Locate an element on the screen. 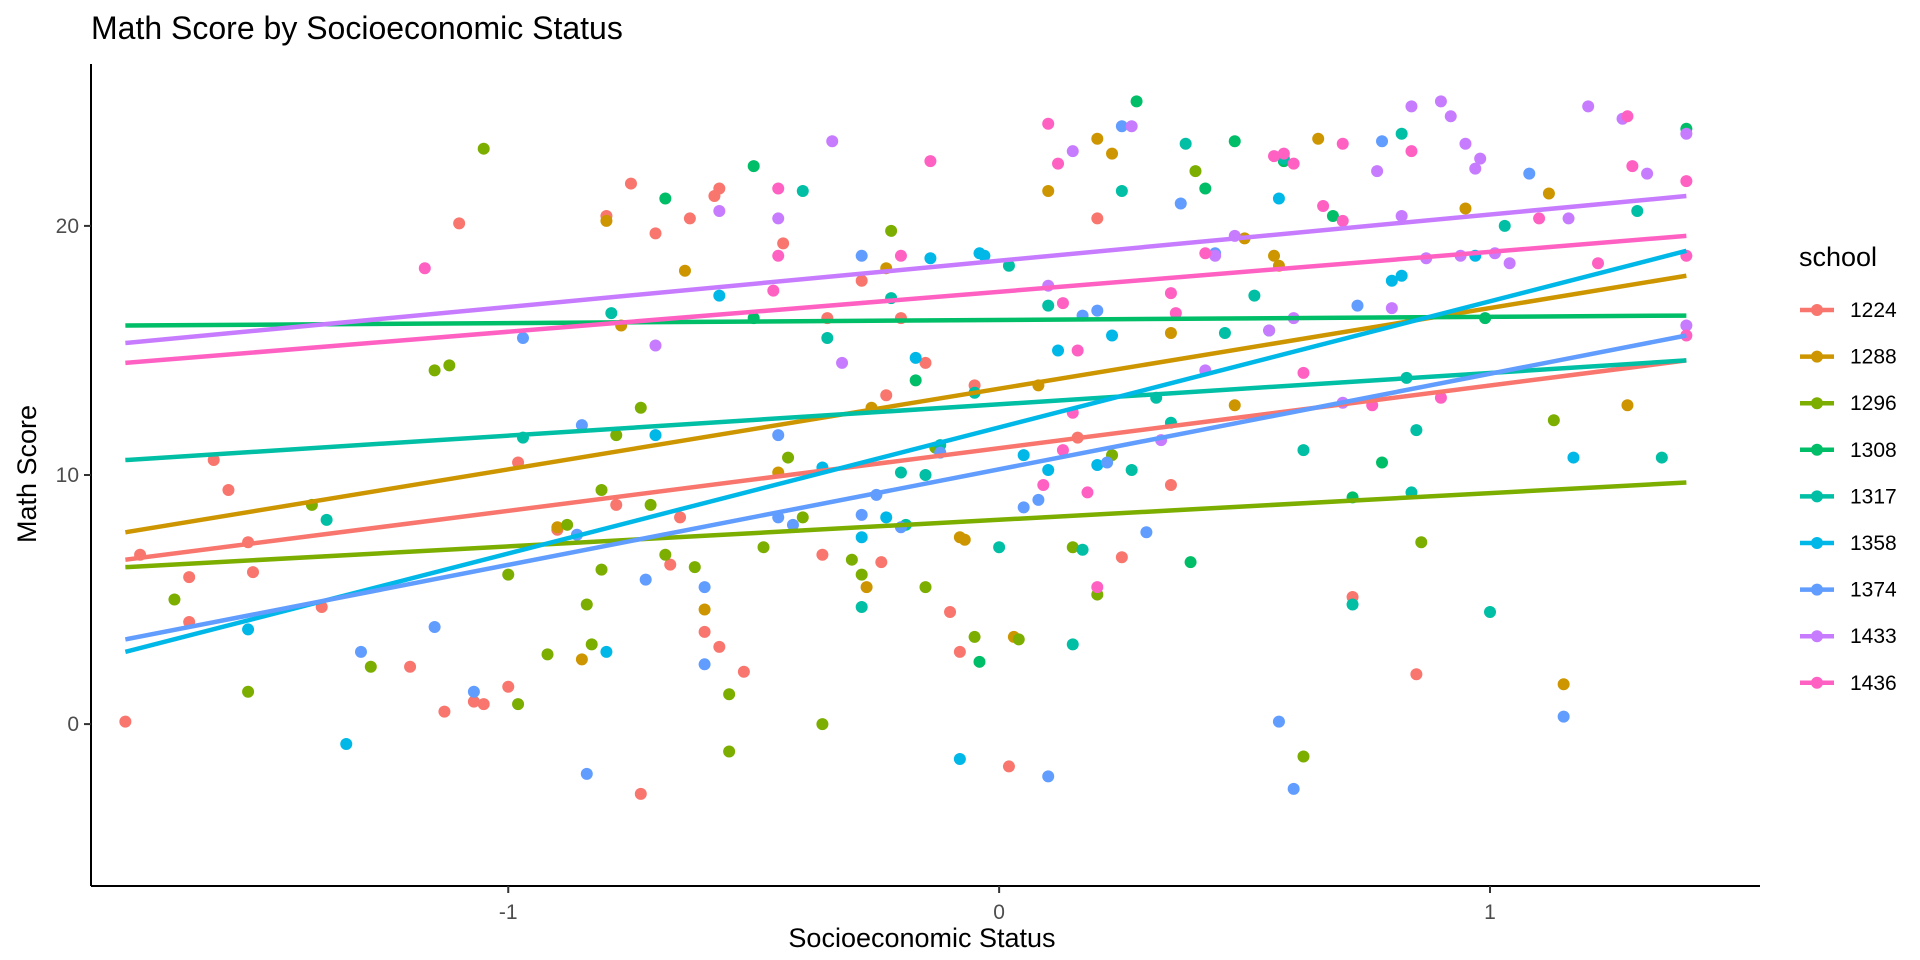 This screenshot has height=960, width=1920. y-tick-label: 0 is located at coordinates (73, 724).